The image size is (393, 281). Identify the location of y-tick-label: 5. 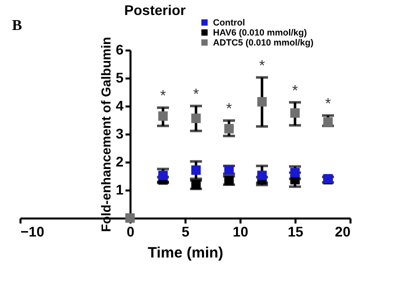
(120, 78).